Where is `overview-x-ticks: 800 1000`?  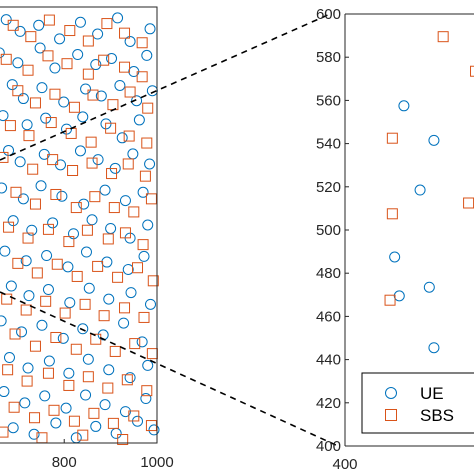 overview-x-ticks: 800 1000 is located at coordinates (113, 455).